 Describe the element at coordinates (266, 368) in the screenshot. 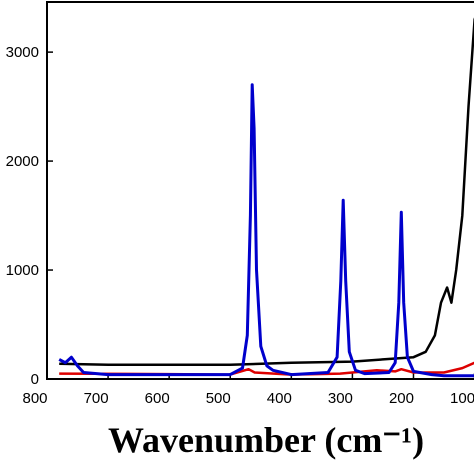

I see `line-series` at that location.